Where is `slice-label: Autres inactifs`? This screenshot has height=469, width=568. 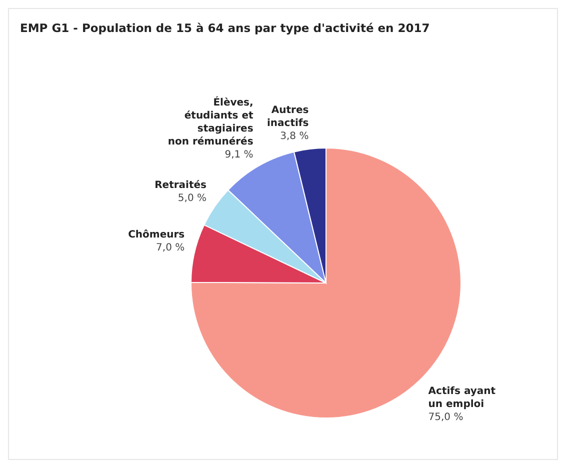 slice-label: Autres inactifs is located at coordinates (287, 117).